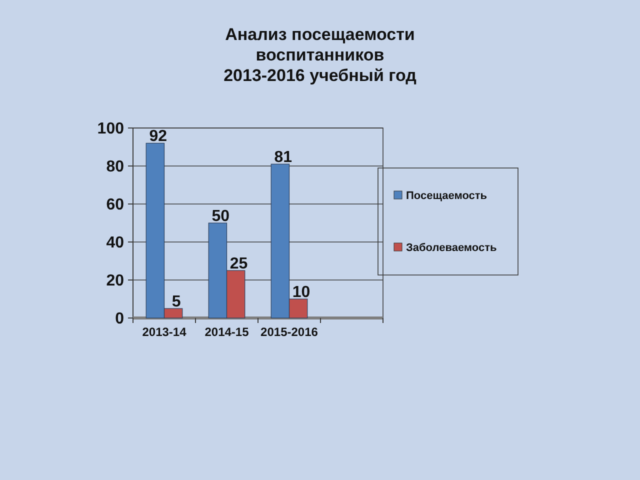  I want to click on y-tick-label: 20, so click(115, 281).